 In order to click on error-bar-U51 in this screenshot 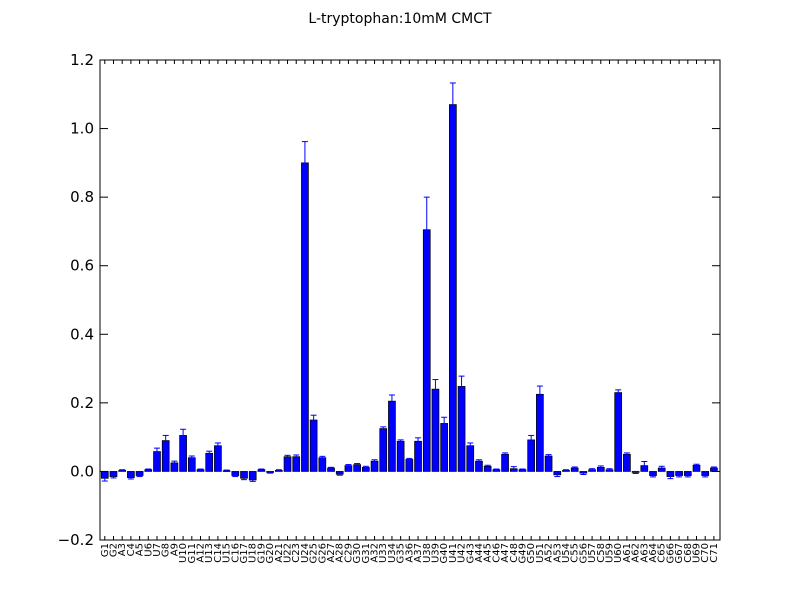, I will do `click(539, 394)`.